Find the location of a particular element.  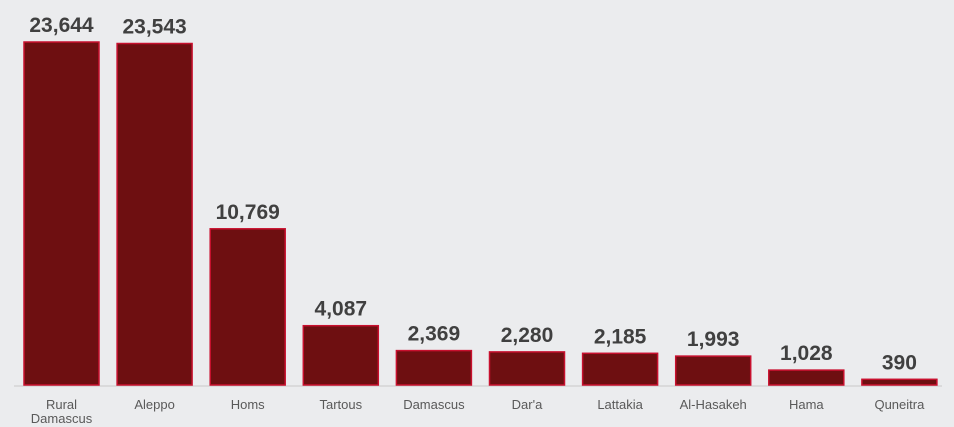

category-label-0-line-1: Damascus is located at coordinates (62, 418).